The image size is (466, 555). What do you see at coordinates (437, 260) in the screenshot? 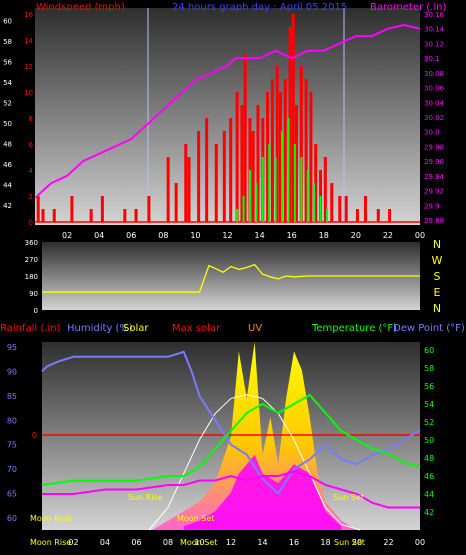
I see `compass-label: W` at bounding box center [437, 260].